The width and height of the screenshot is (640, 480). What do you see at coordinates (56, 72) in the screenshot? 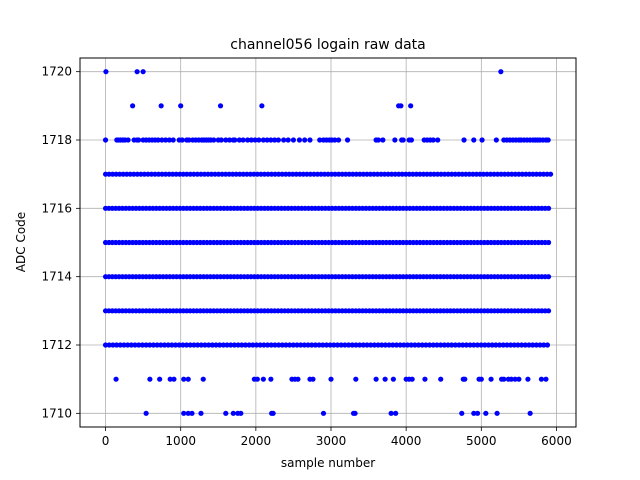
I see `y-tick-label: 1720` at bounding box center [56, 72].